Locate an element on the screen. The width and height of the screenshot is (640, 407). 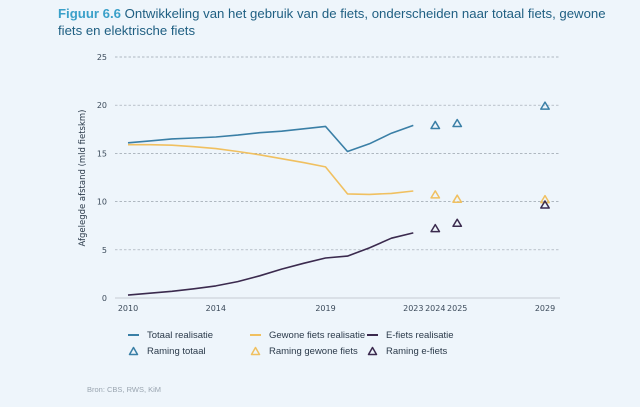
x-tick-label: 2014 is located at coordinates (216, 308).